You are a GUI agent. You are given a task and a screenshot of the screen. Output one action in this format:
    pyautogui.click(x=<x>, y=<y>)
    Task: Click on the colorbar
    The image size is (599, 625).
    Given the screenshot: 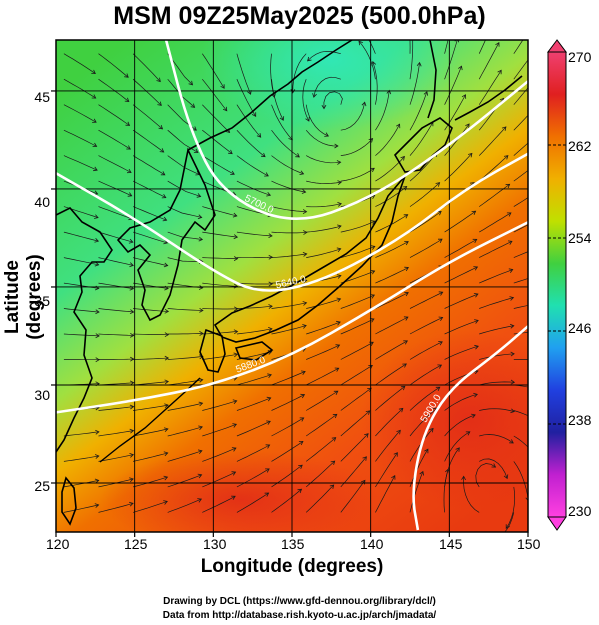 What is the action you would take?
    pyautogui.click(x=557, y=285)
    